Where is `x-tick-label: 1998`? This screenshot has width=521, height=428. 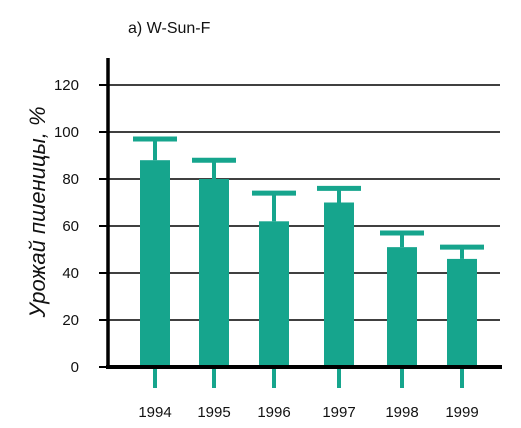
x-tick-label: 1998 is located at coordinates (401, 412).